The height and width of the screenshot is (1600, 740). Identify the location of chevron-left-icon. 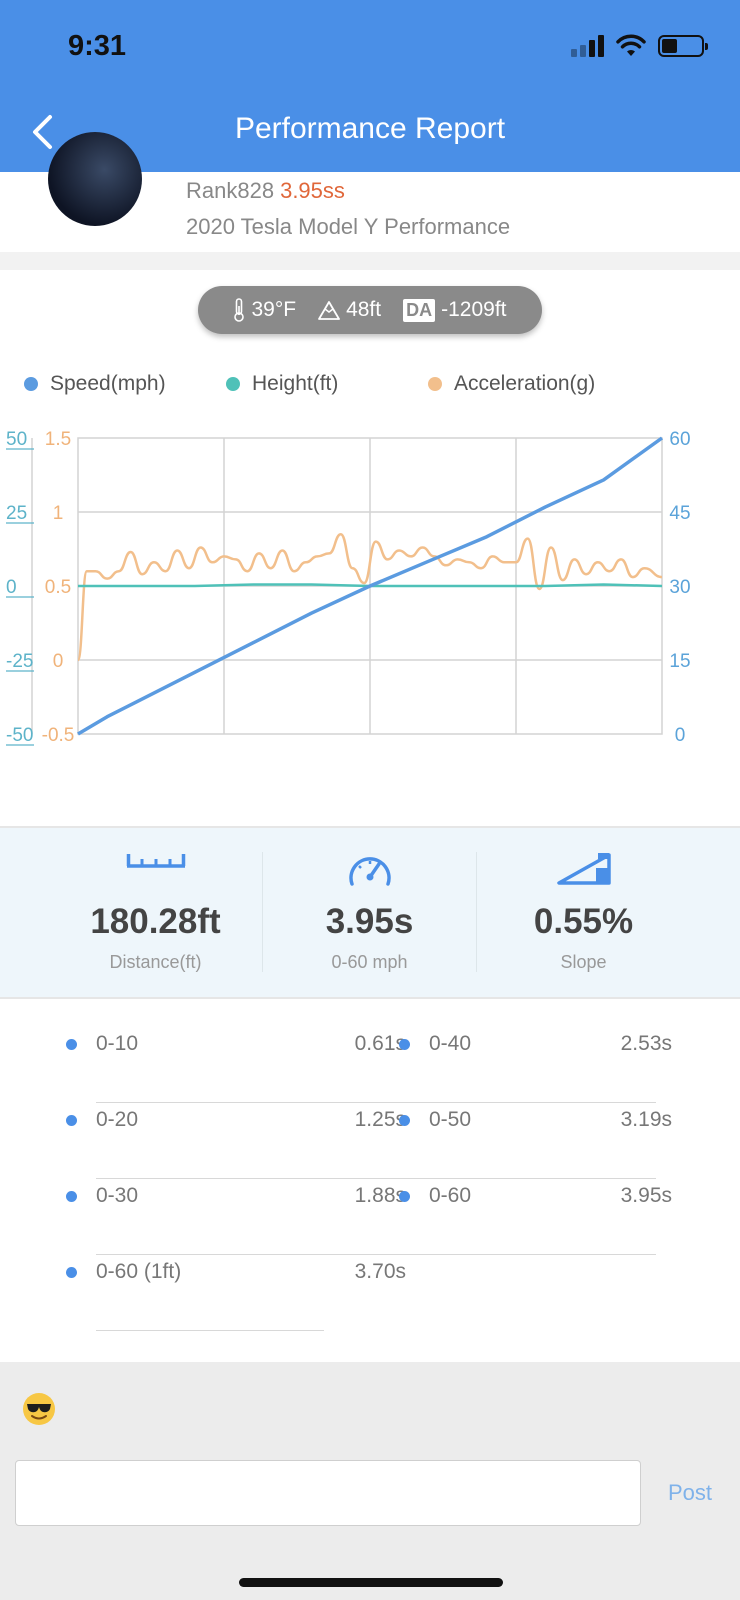
(42, 132).